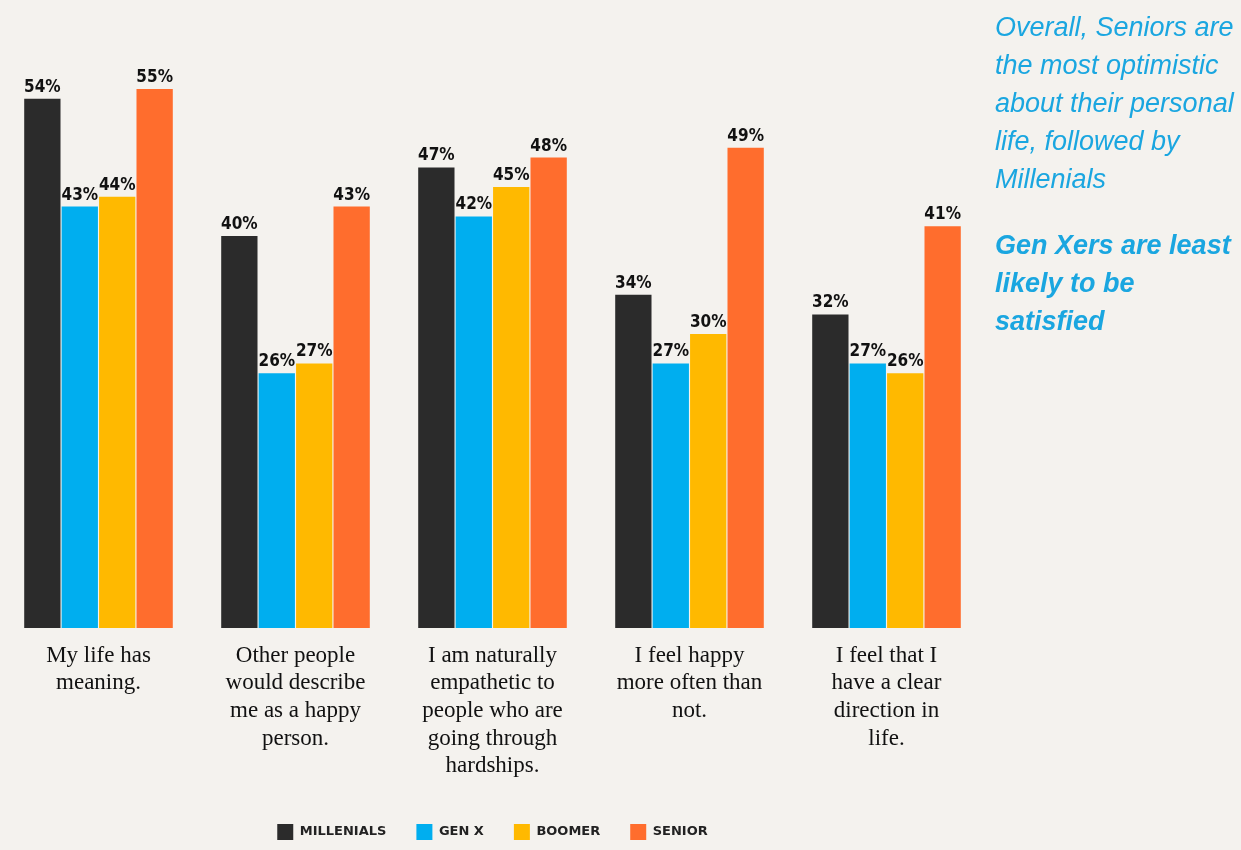 The image size is (1241, 850). I want to click on data-label: 45%, so click(511, 173).